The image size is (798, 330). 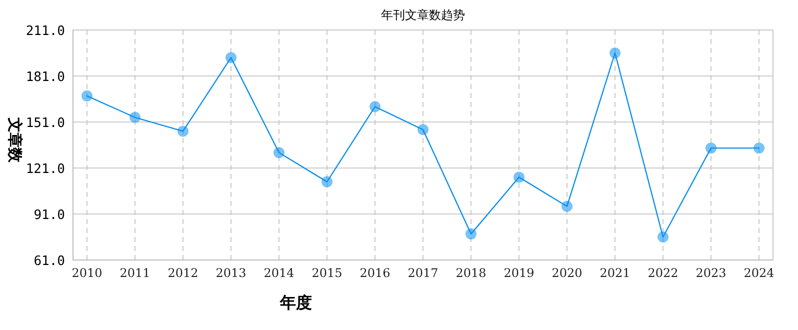 What do you see at coordinates (45, 123) in the screenshot?
I see `y-tick-label: 151.0` at bounding box center [45, 123].